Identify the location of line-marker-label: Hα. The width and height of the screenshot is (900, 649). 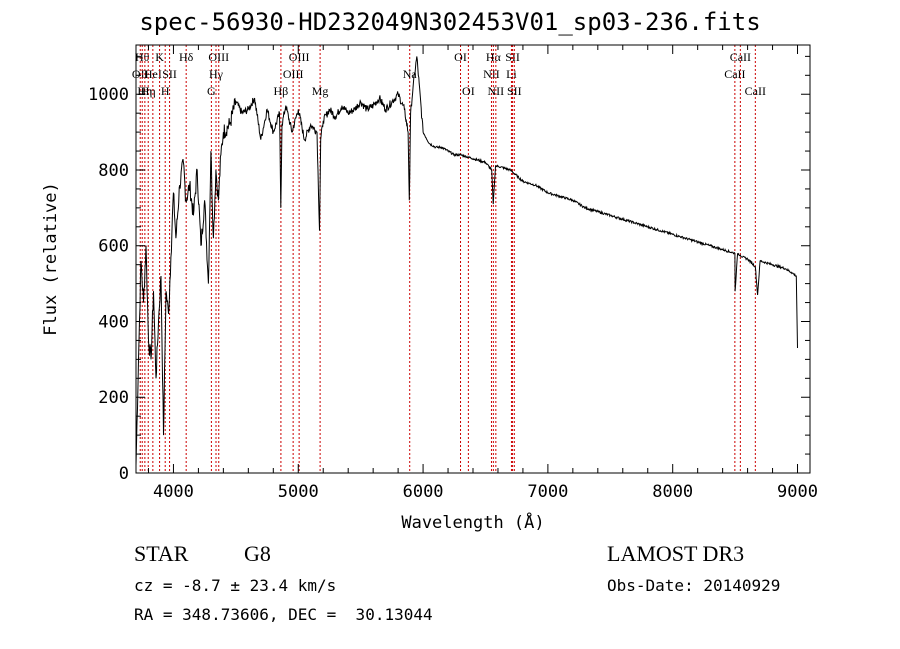
(494, 57).